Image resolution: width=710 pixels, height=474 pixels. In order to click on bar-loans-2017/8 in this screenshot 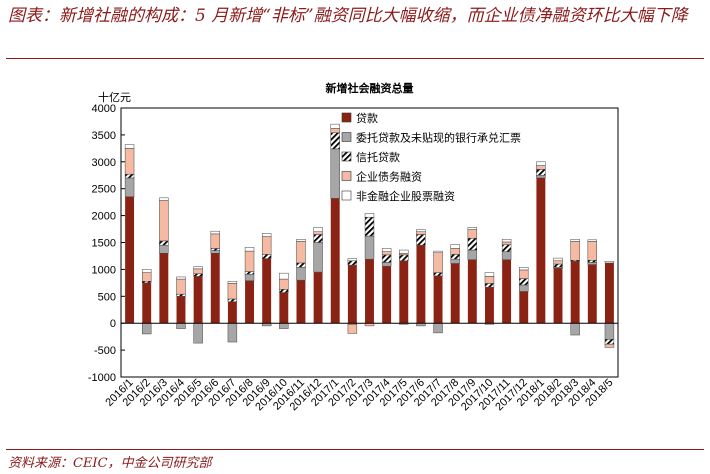, I will do `click(455, 293)`.